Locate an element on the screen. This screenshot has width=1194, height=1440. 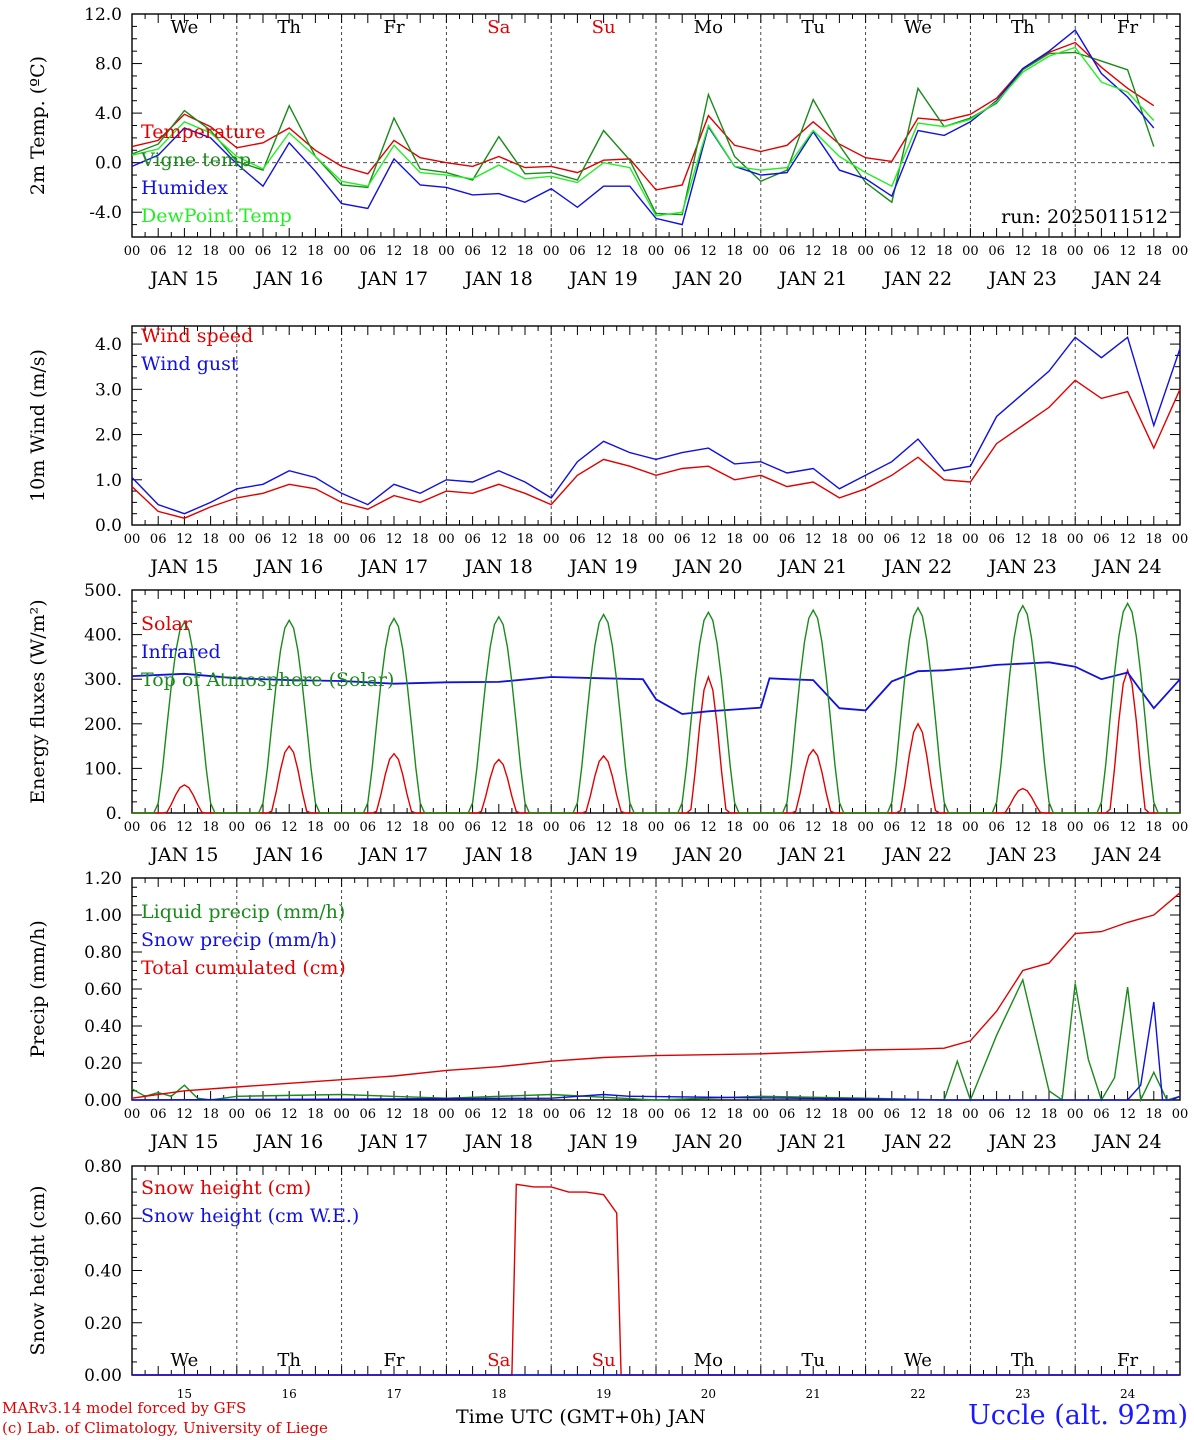
day-number: 15 is located at coordinates (184, 1394).